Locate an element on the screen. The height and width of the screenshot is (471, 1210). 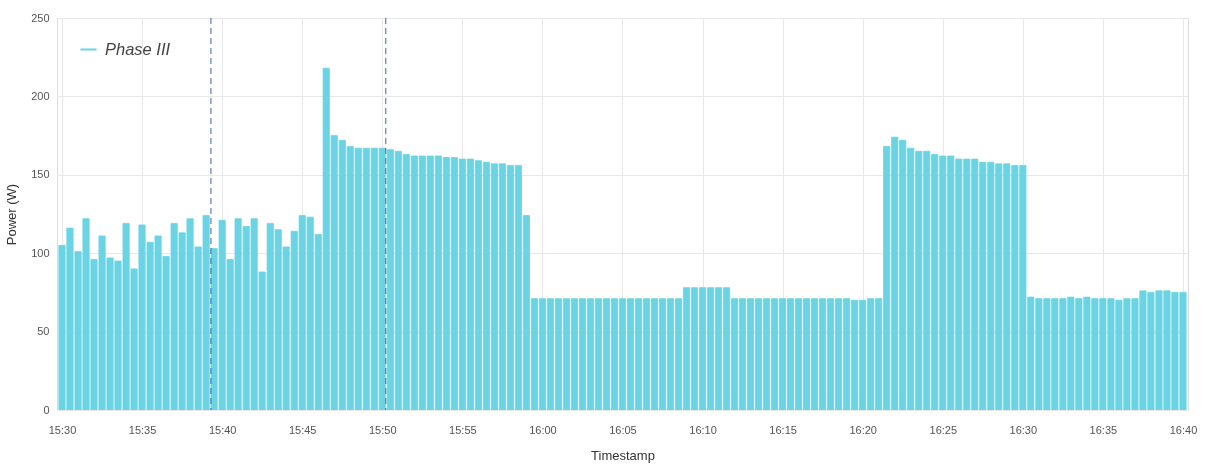
x-tick-label: 15:30 is located at coordinates (62, 429).